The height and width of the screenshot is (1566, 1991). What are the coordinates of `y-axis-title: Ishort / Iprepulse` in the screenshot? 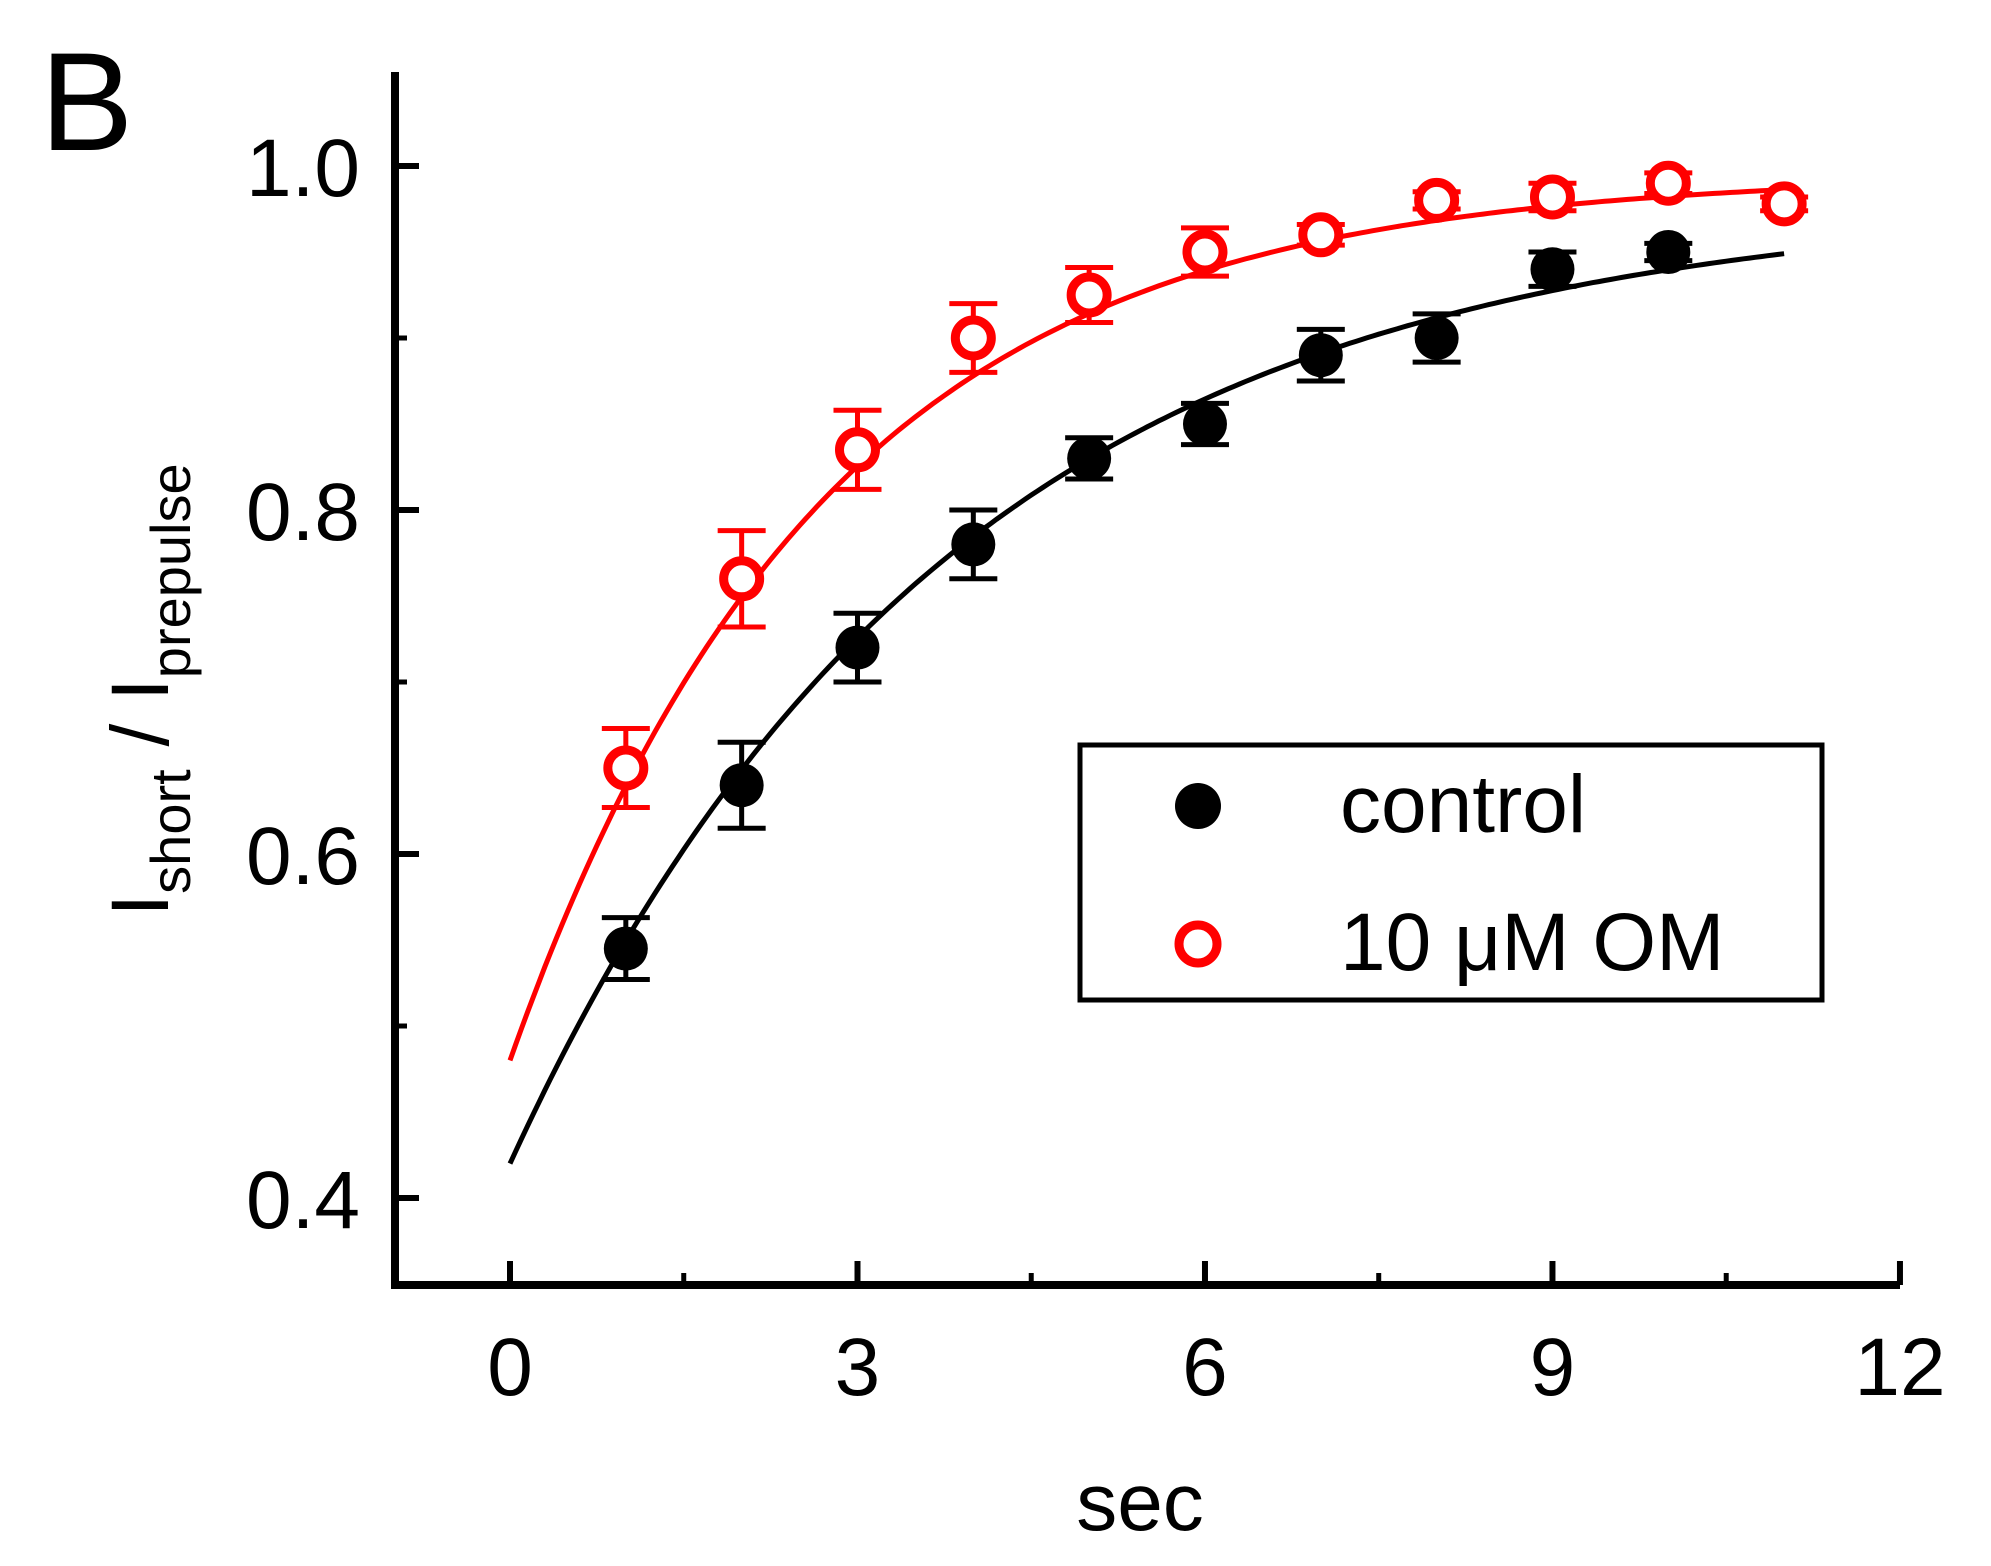 It's located at (148, 689).